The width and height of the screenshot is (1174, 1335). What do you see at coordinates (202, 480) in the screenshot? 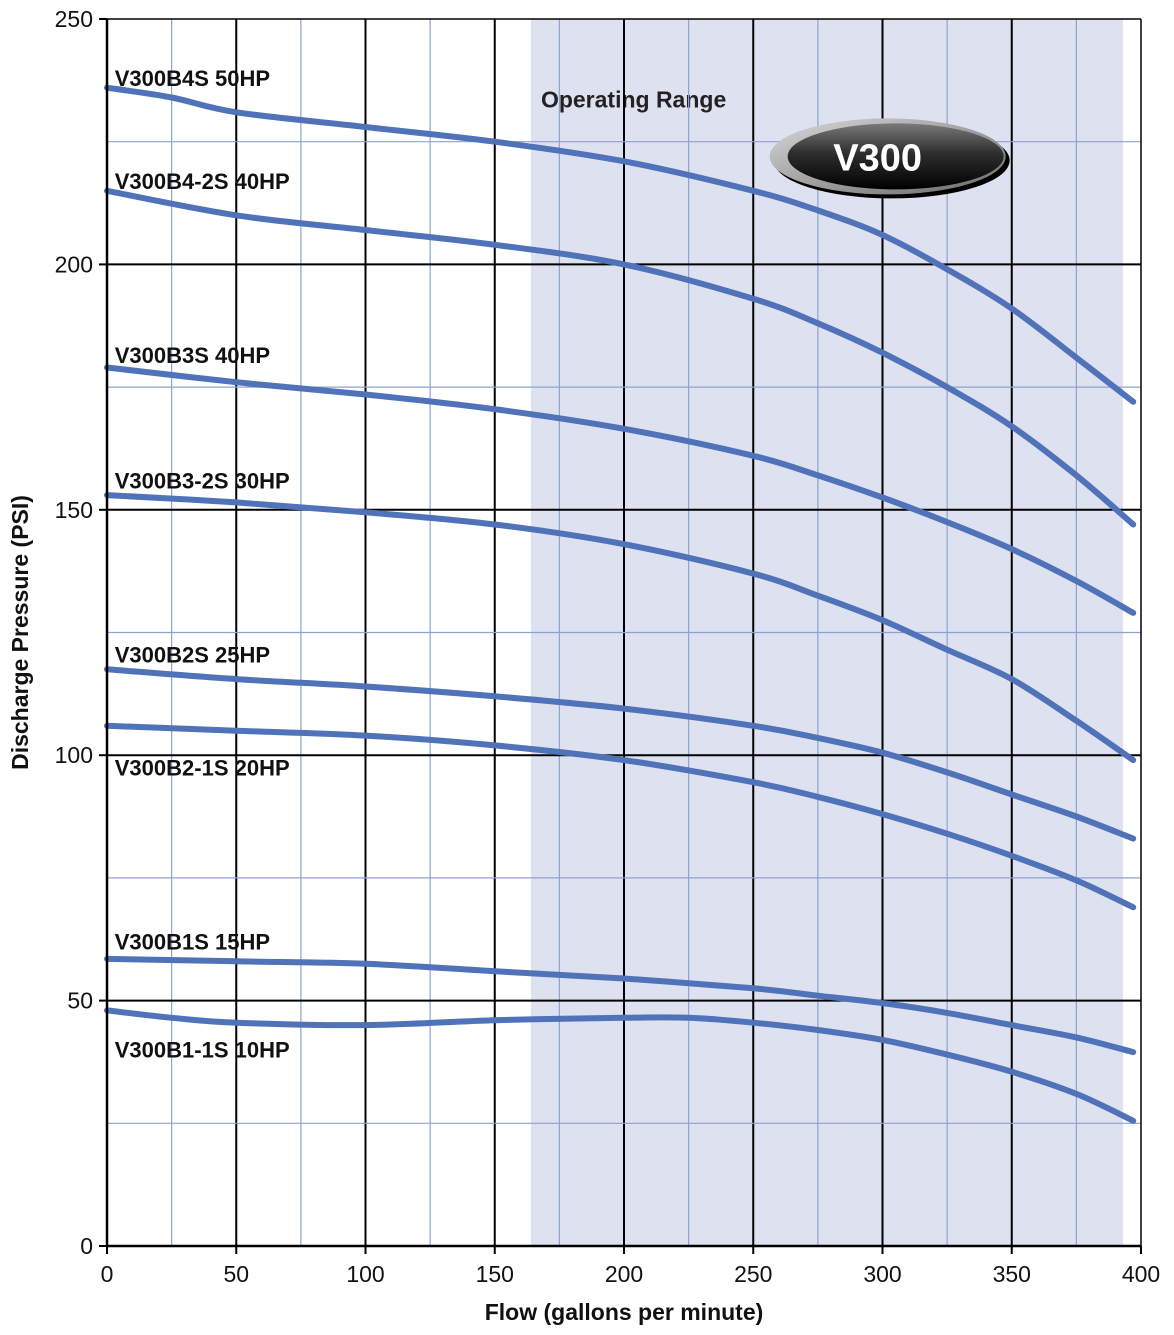
I see `series-label-v300b3-2s-30hp: V300B3-2S 30HP` at bounding box center [202, 480].